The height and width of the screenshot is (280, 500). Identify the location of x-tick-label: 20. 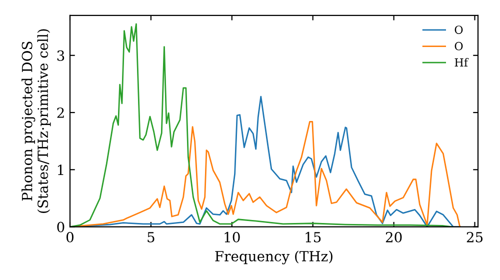
(394, 237).